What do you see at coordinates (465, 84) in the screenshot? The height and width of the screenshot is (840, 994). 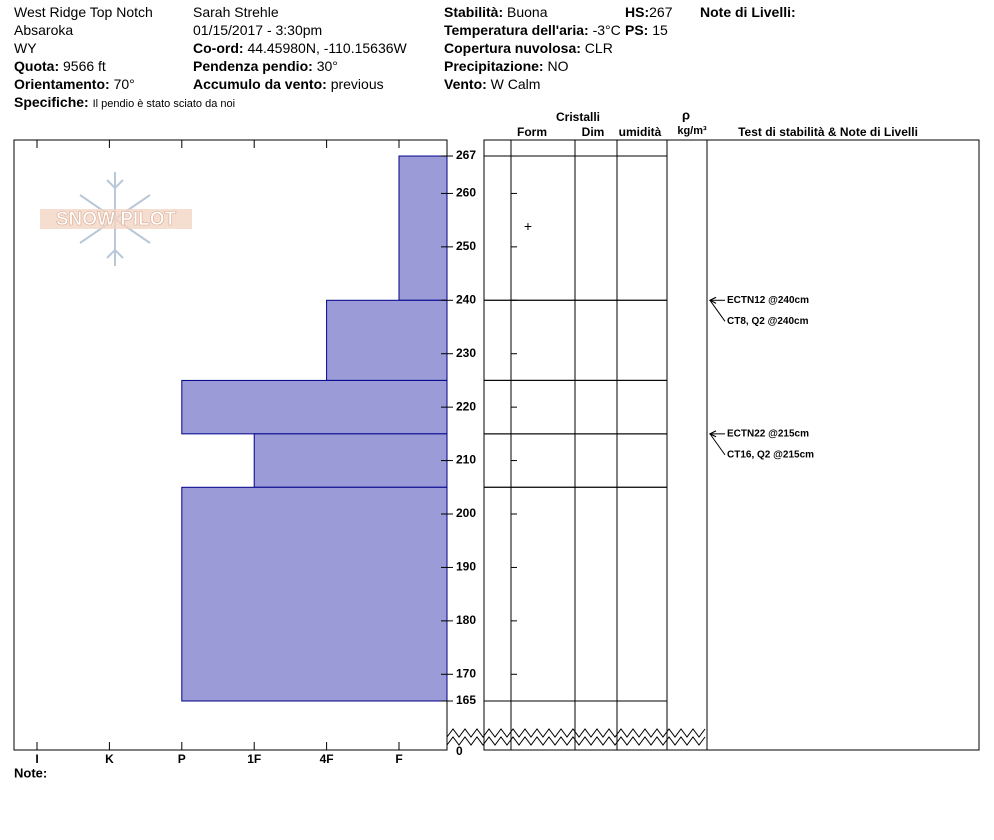 I see `label: Vento:` at bounding box center [465, 84].